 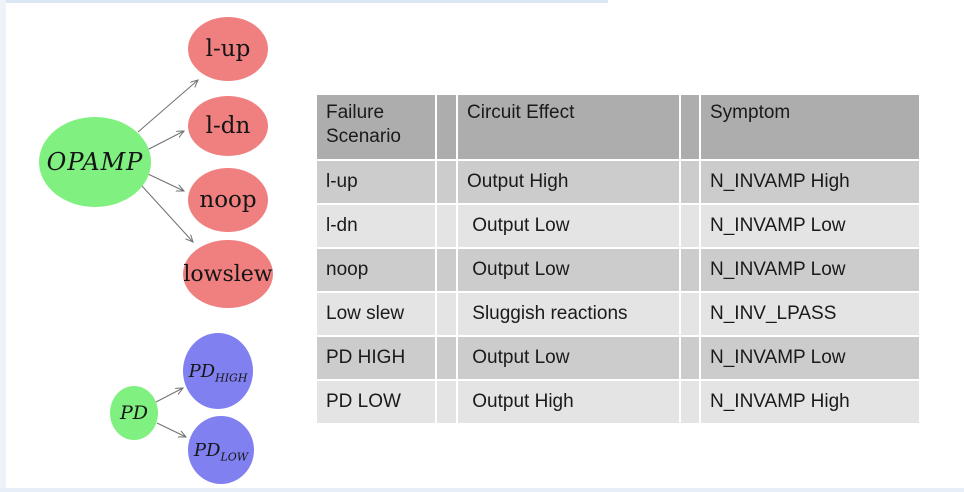 What do you see at coordinates (376, 127) in the screenshot?
I see `header-failure-scenario: Failure Scenario` at bounding box center [376, 127].